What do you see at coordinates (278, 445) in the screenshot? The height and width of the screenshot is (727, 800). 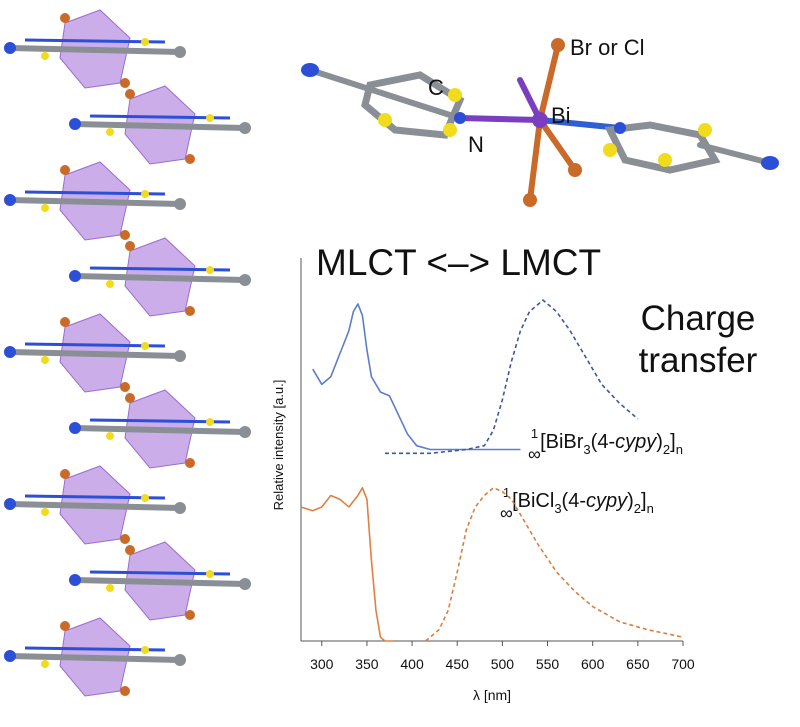 I see `y-axis-label: Relative intensity [a.u.]` at bounding box center [278, 445].